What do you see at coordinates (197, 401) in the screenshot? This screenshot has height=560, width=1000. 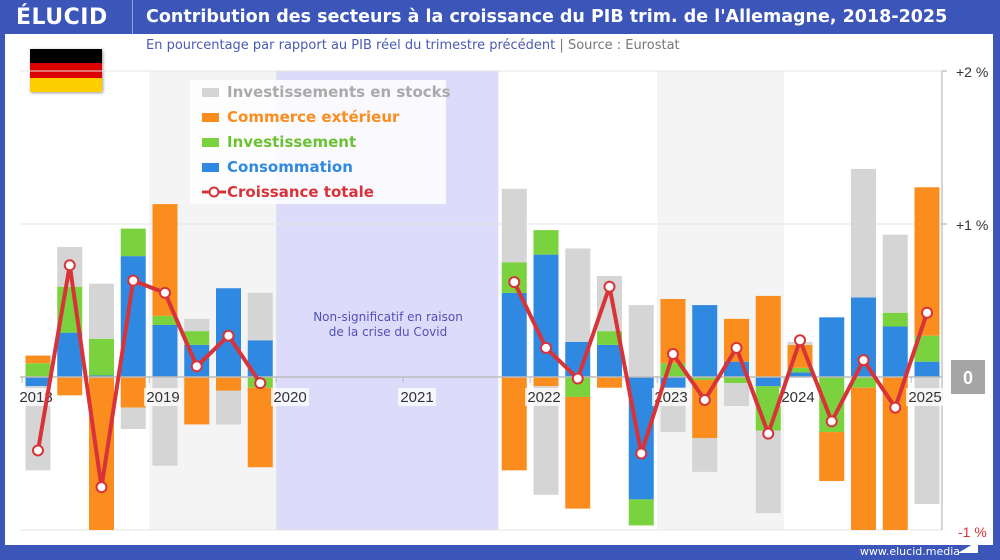 I see `bar-commerce-2019T2` at bounding box center [197, 401].